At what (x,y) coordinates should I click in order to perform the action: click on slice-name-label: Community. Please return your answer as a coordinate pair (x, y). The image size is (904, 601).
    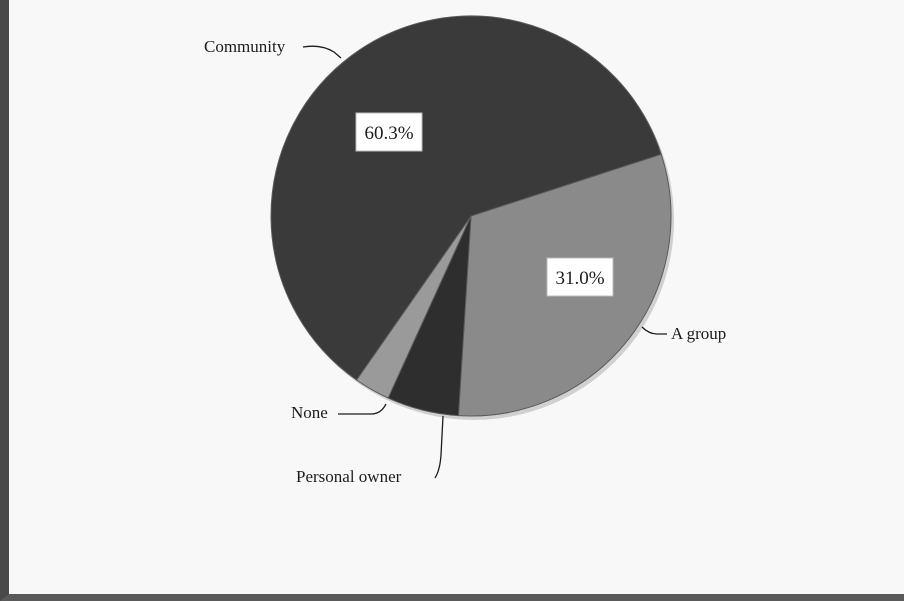
    Looking at the image, I should click on (245, 46).